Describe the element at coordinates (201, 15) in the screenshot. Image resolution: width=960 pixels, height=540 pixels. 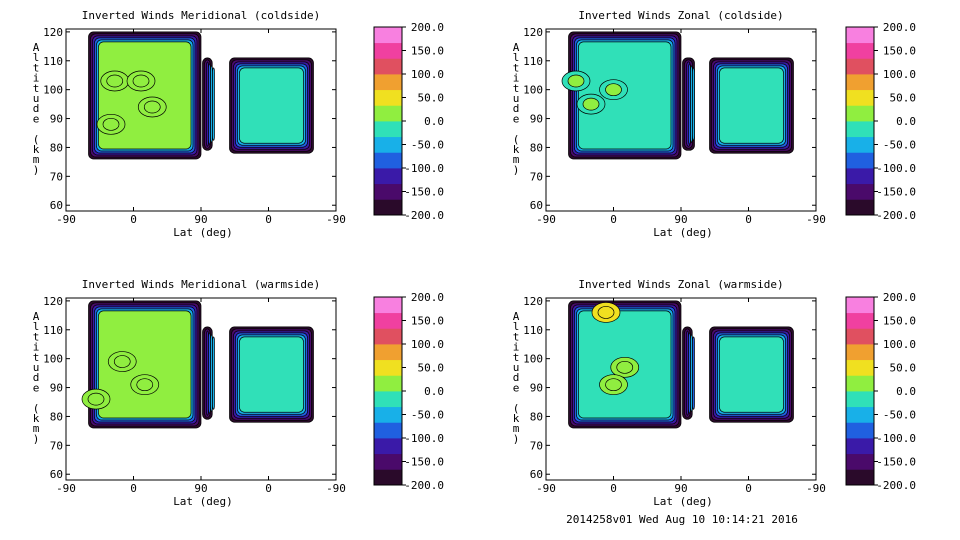
I see `chart-title: Inverted Winds Meridional (coldside)` at that location.